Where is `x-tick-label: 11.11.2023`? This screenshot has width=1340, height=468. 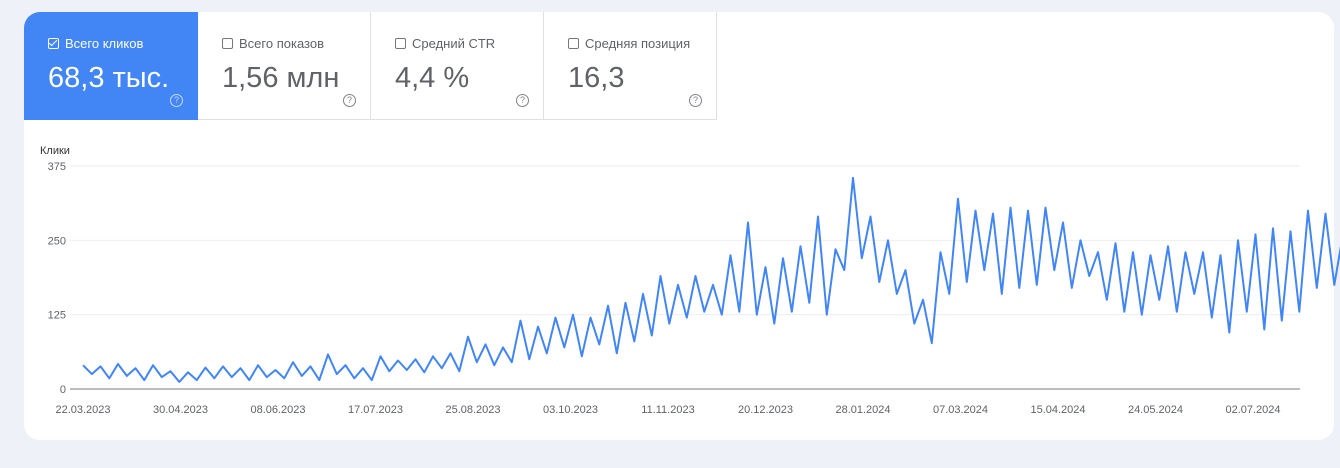 x-tick-label: 11.11.2023 is located at coordinates (667, 410).